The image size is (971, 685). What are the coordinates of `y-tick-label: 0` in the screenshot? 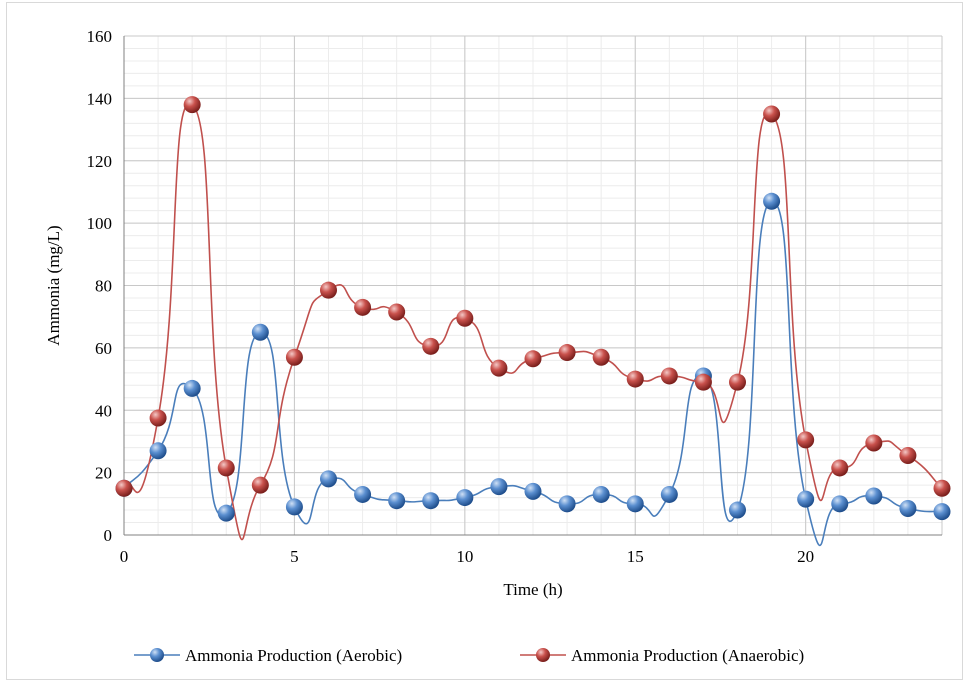 It's located at (108, 535).